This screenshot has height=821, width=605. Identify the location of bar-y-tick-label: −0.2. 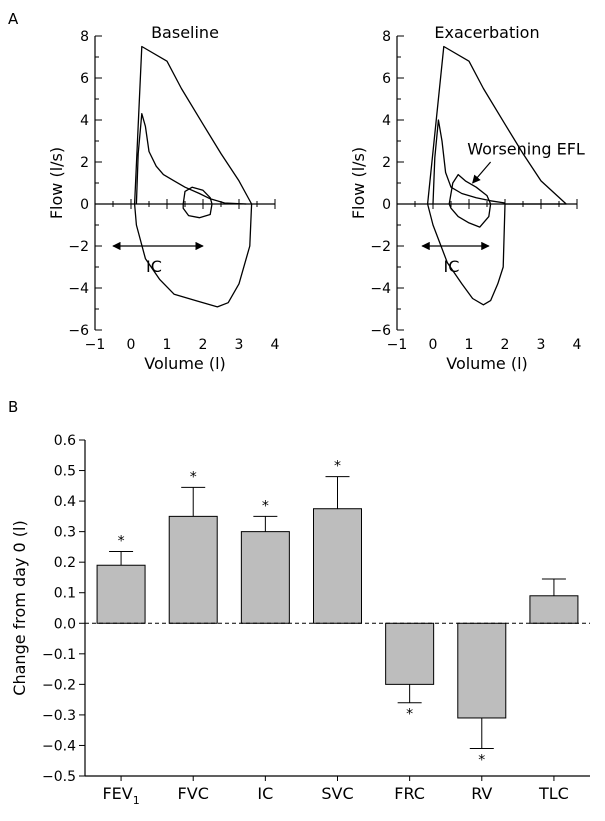
(59, 685).